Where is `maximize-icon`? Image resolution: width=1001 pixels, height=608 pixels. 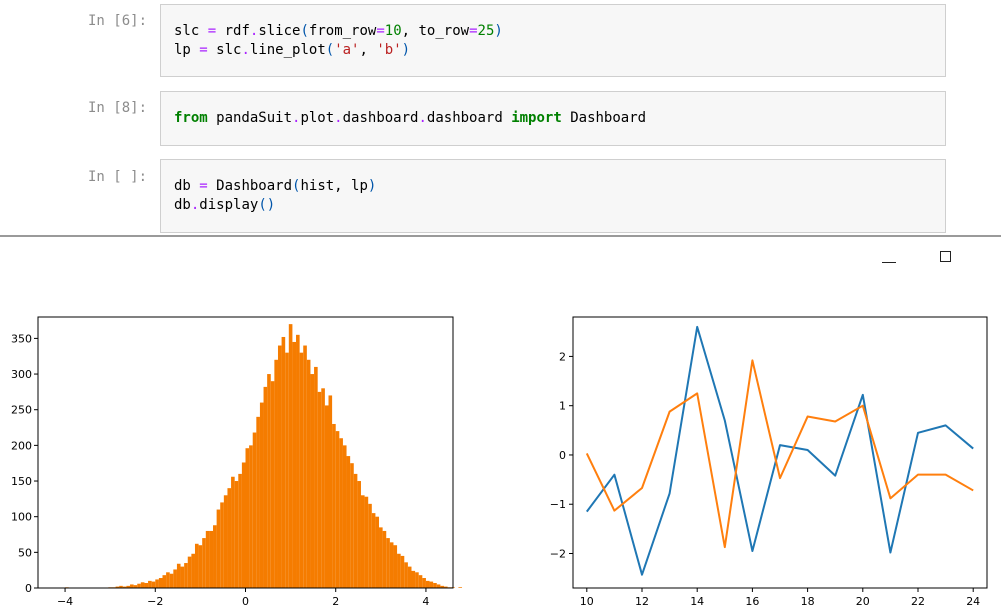 maximize-icon is located at coordinates (945, 256).